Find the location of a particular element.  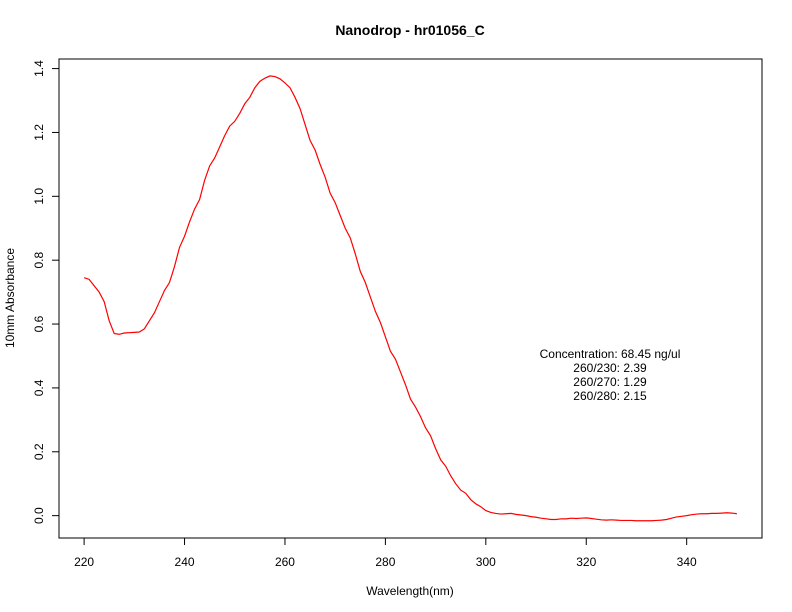

annotation-line: Concentration: 68.45 ng/ul is located at coordinates (610, 354).